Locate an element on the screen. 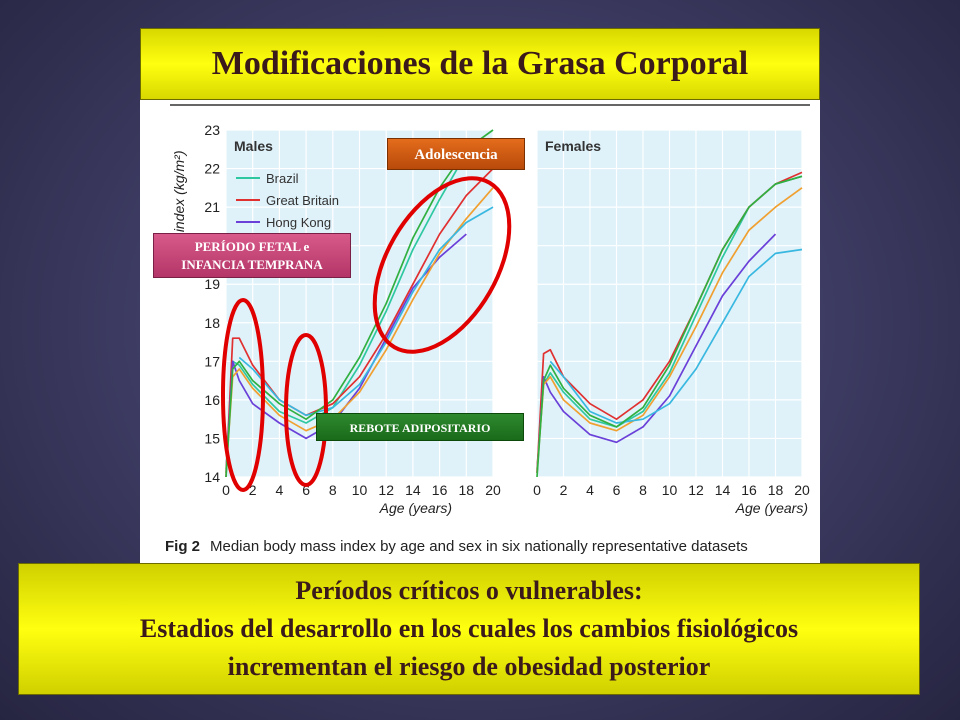 This screenshot has height=720, width=960. y-tick-label: 15 is located at coordinates (212, 438).